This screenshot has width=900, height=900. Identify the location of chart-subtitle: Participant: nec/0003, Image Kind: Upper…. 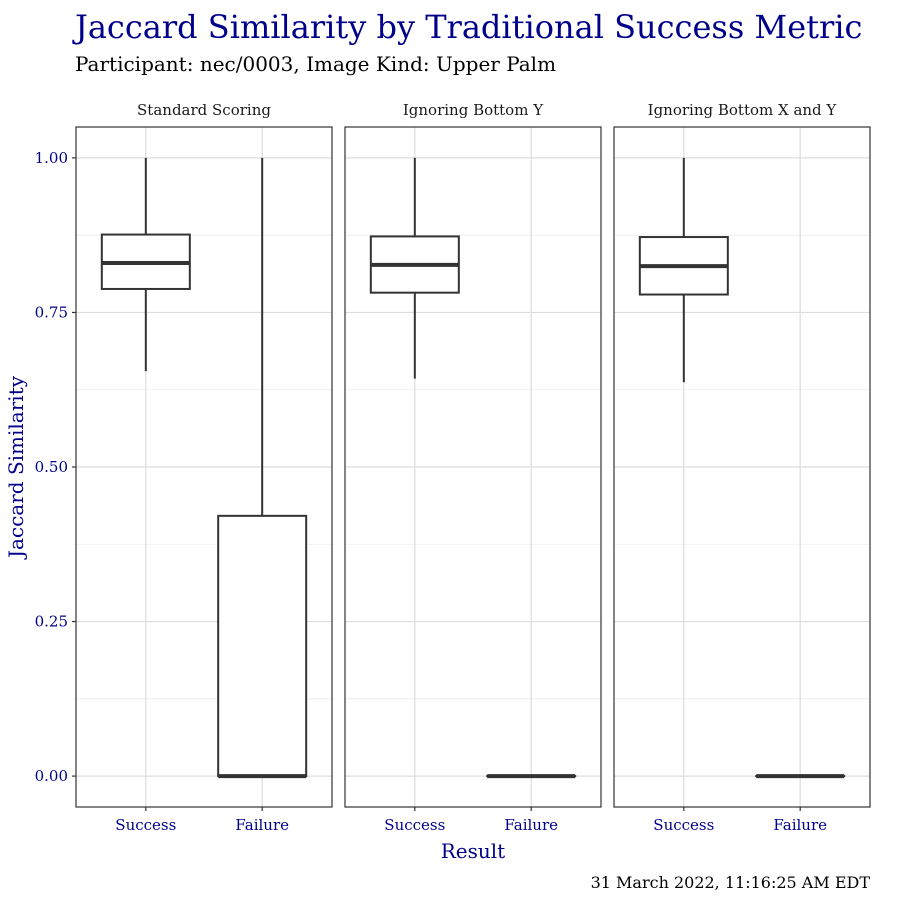
(316, 64).